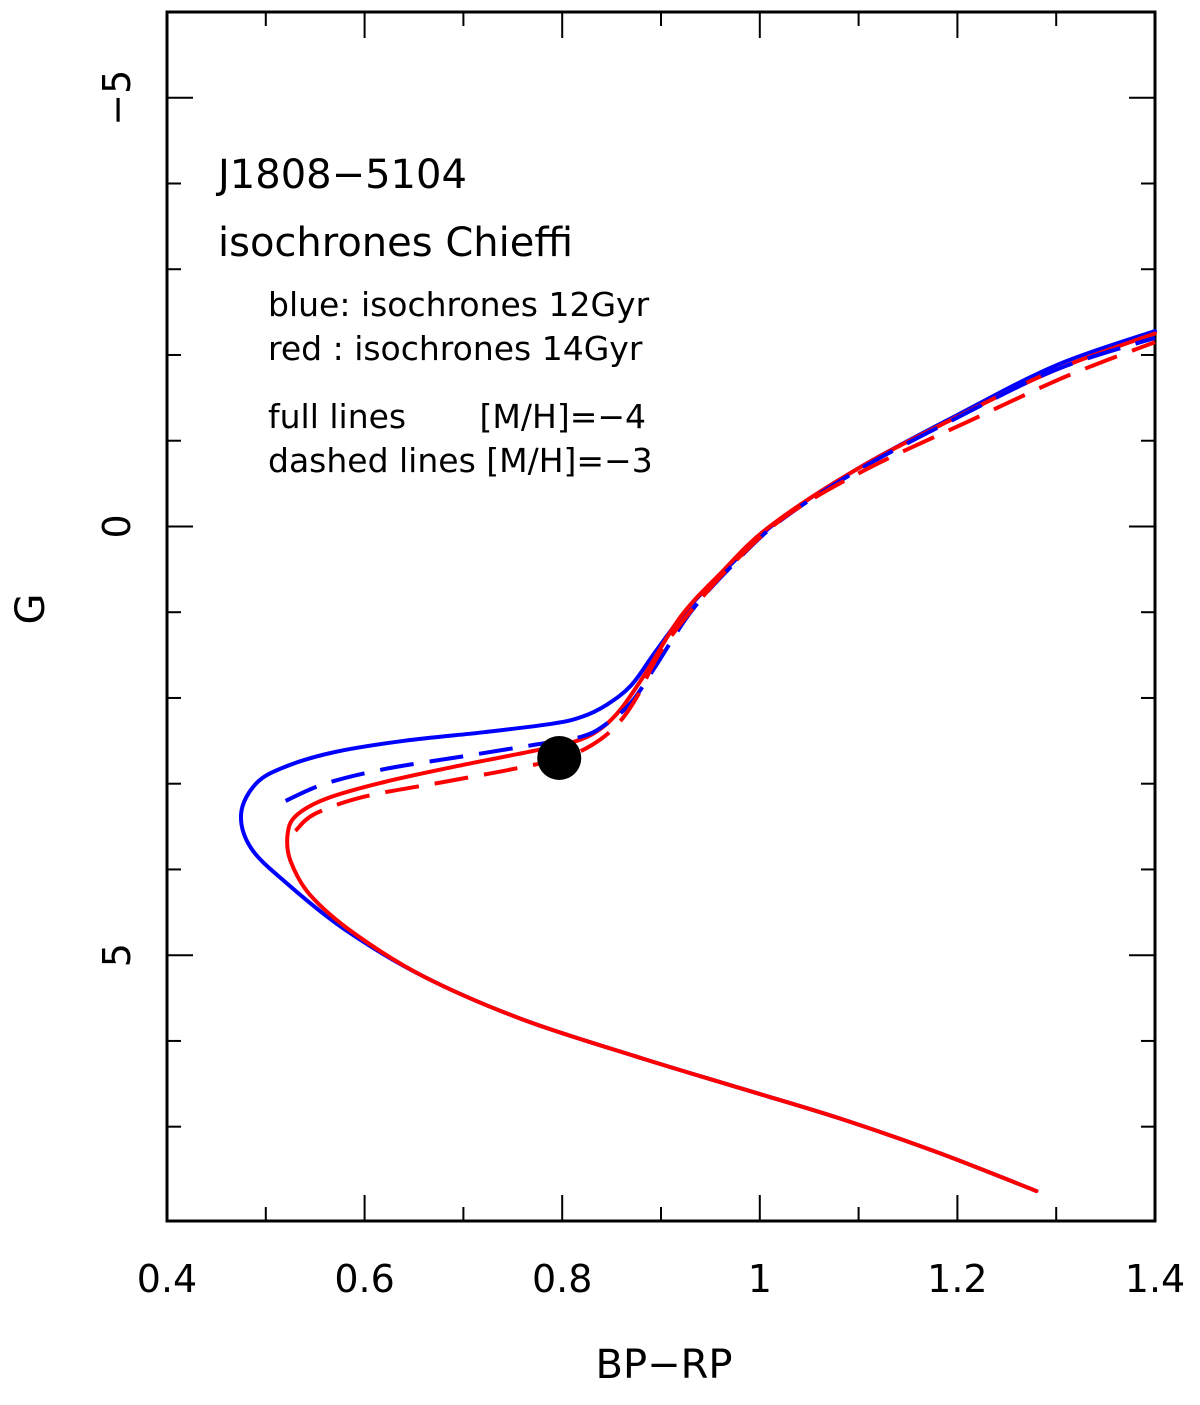  Describe the element at coordinates (117, 98) in the screenshot. I see `y-tick-label: −5` at that location.